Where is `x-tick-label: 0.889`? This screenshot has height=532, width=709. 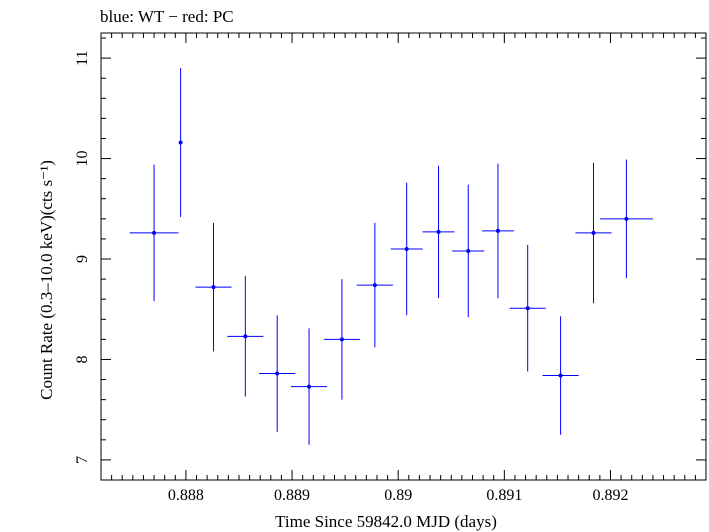
x-tick-label: 0.889 is located at coordinates (292, 495).